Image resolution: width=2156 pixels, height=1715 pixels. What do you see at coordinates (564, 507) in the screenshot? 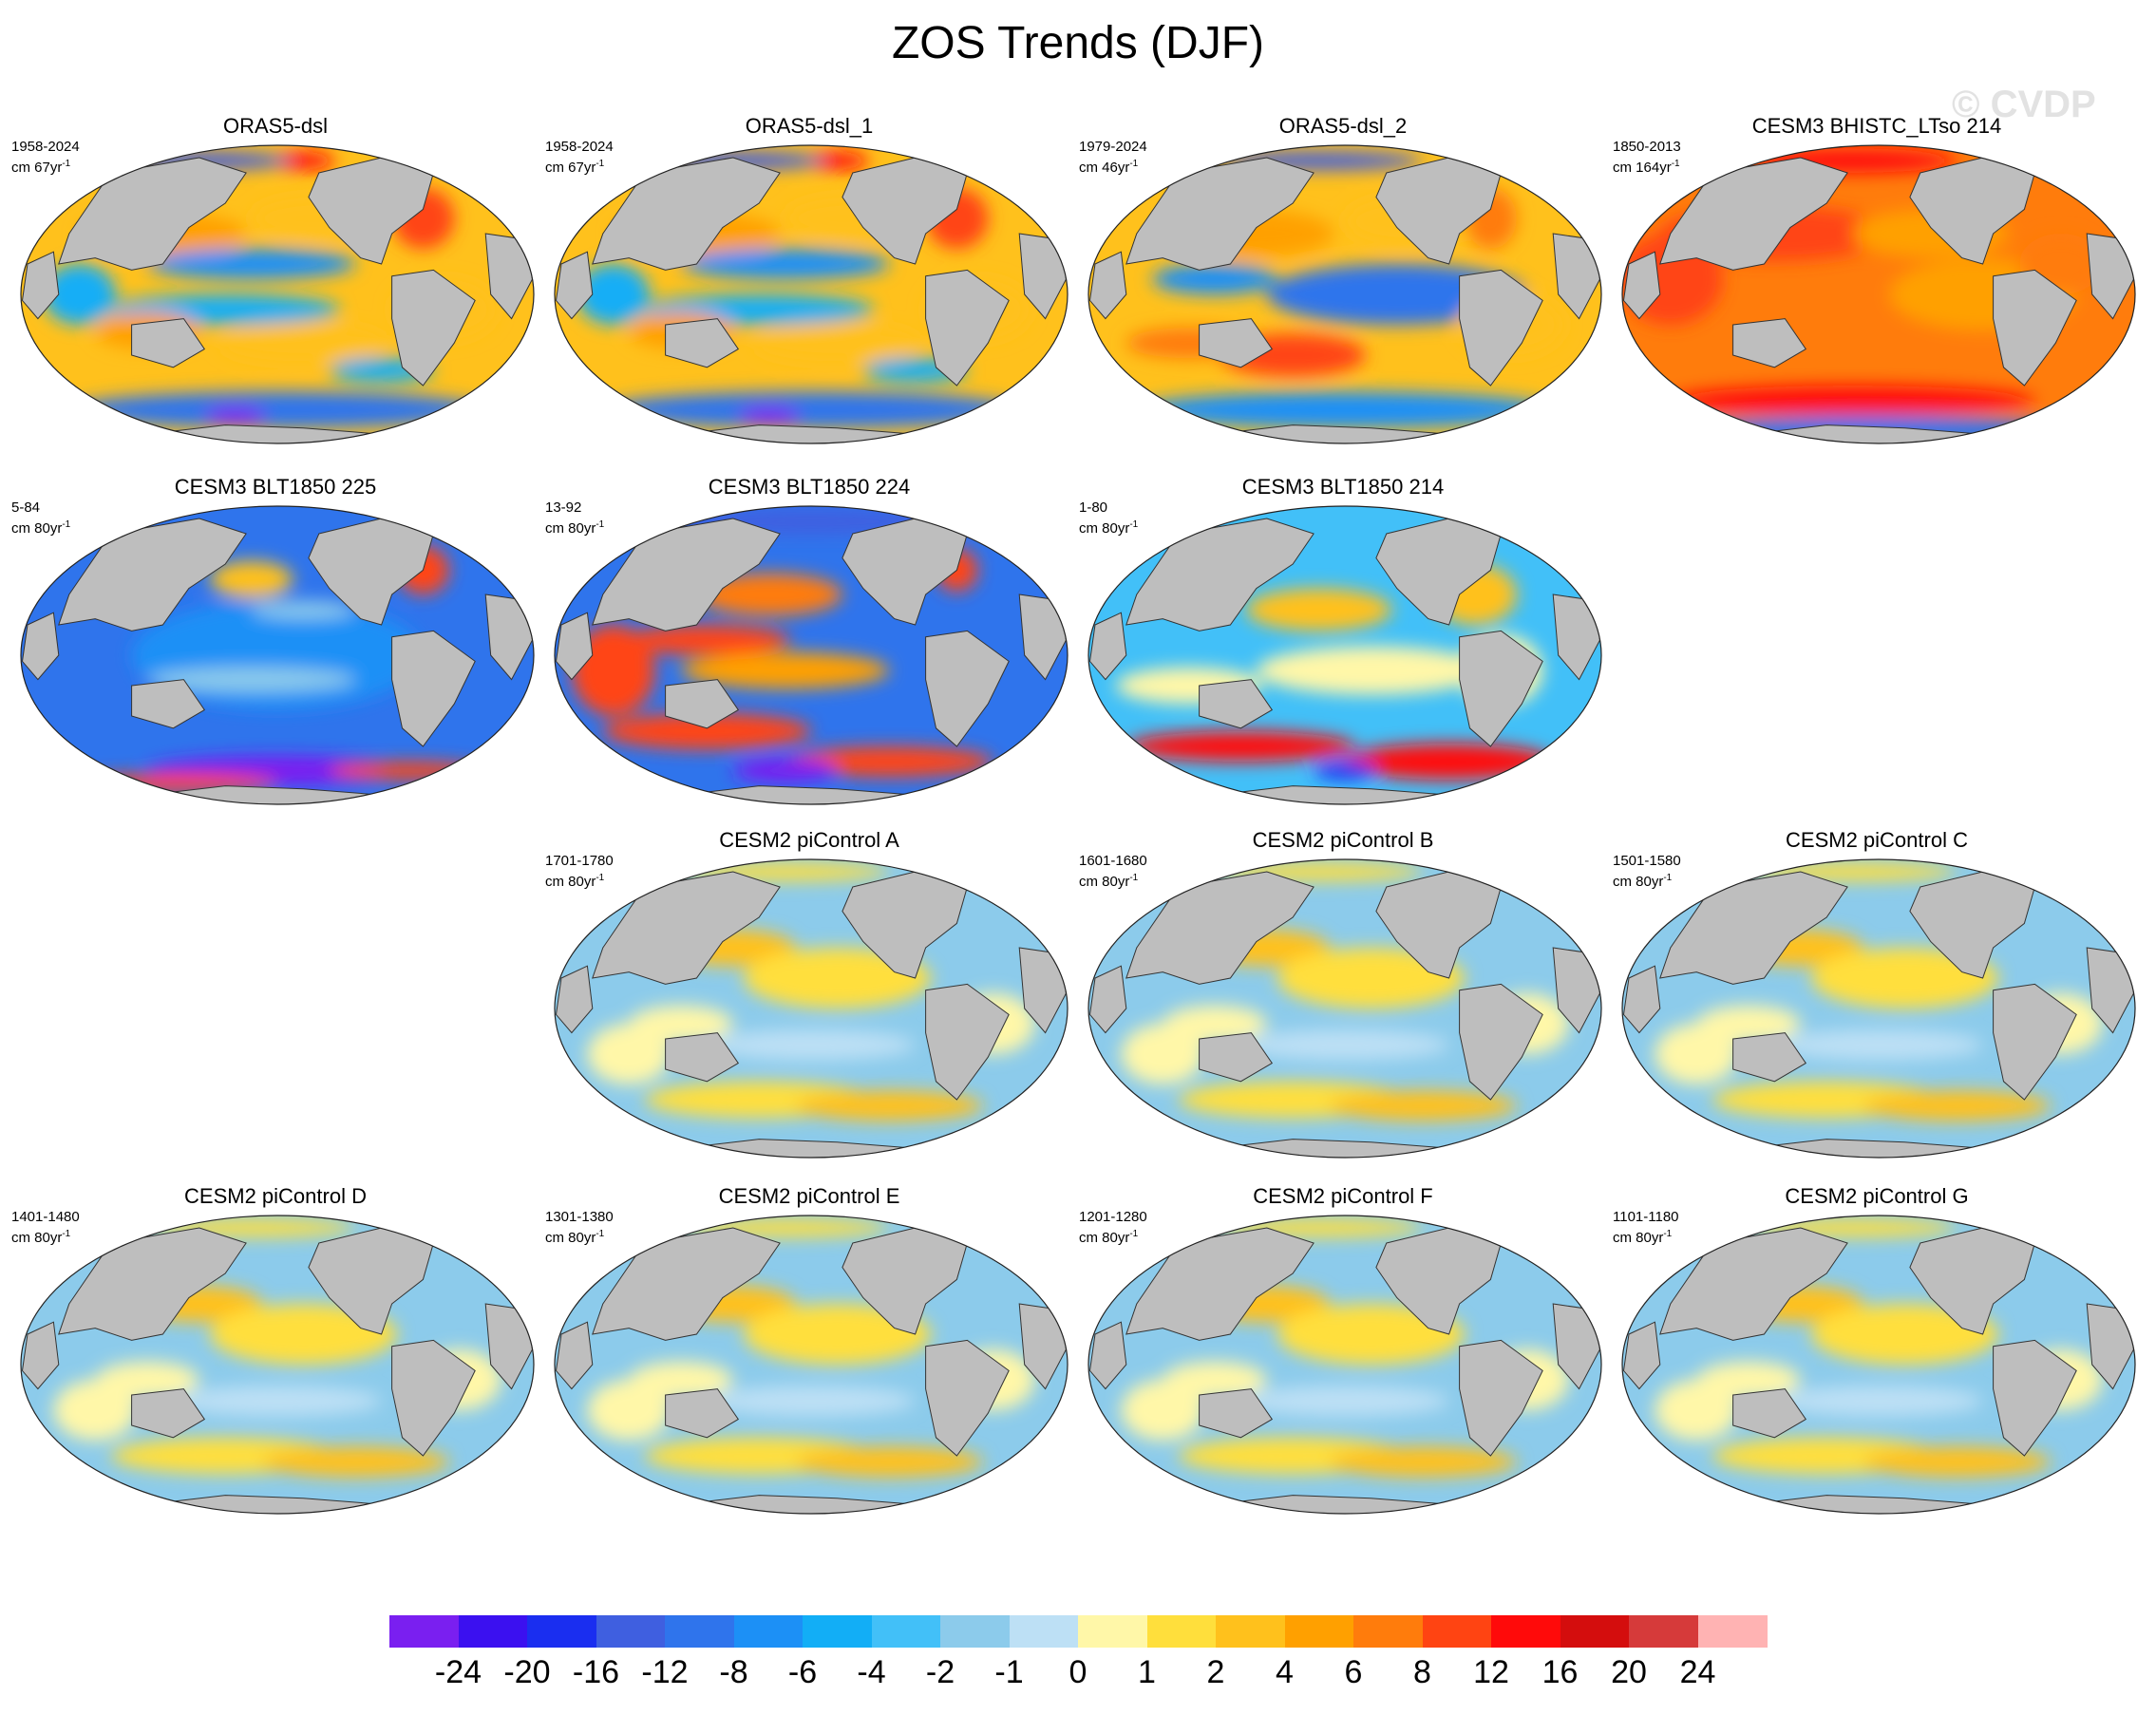
I see `period-years: 13-92` at bounding box center [564, 507].